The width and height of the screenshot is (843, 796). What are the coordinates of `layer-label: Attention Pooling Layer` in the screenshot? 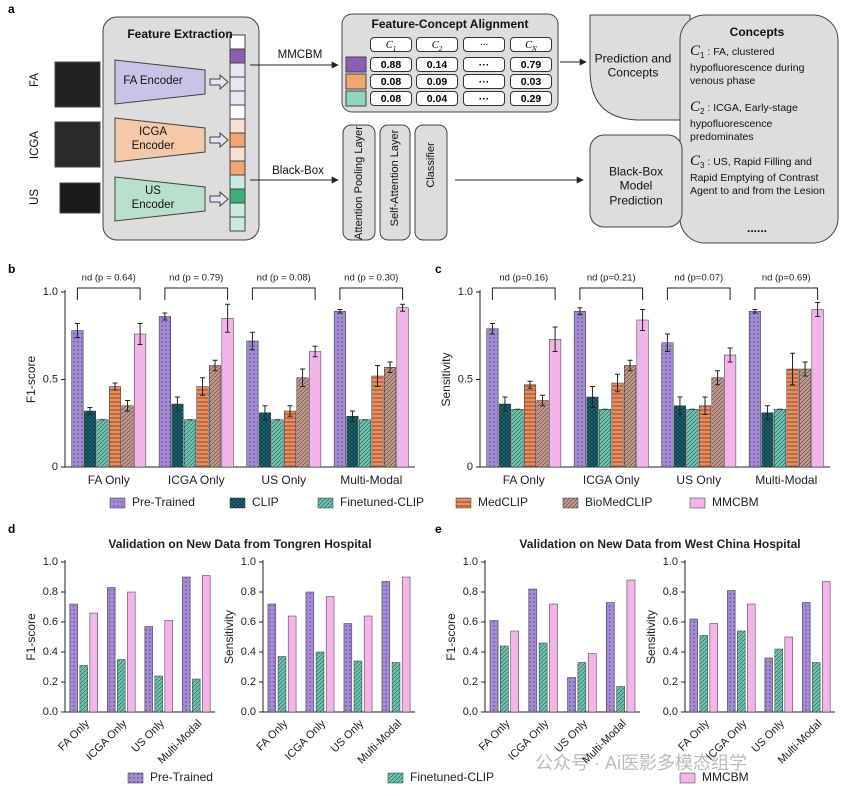 It's located at (359, 183).